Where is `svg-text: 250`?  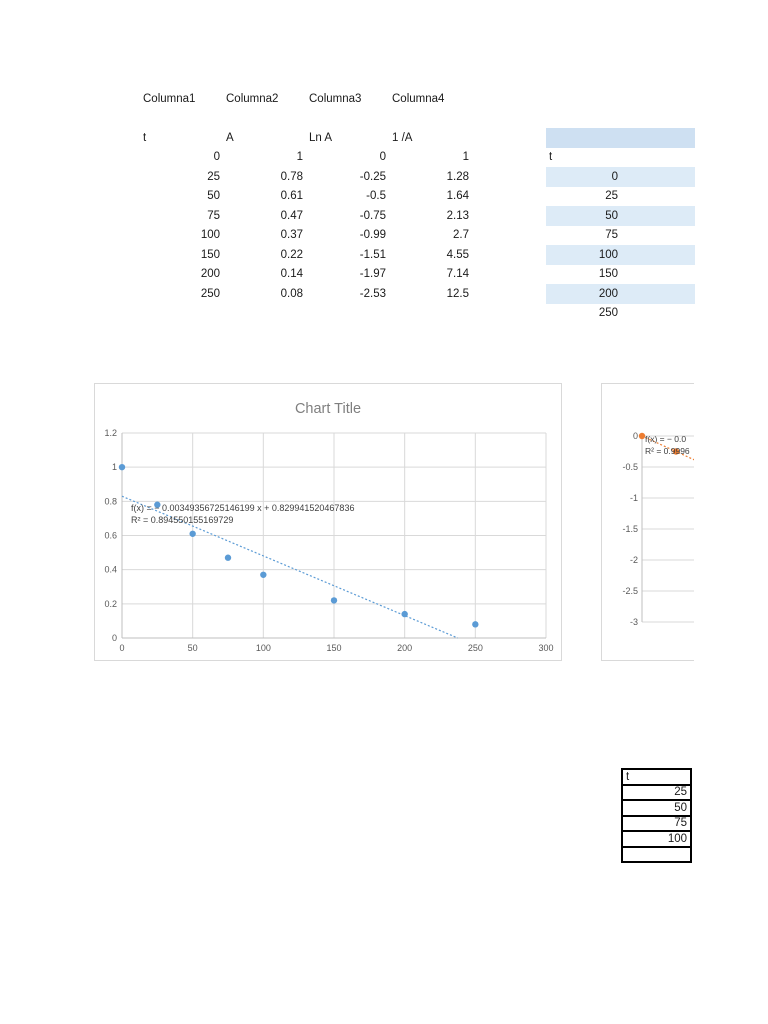
svg-text: 250 is located at coordinates (475, 648).